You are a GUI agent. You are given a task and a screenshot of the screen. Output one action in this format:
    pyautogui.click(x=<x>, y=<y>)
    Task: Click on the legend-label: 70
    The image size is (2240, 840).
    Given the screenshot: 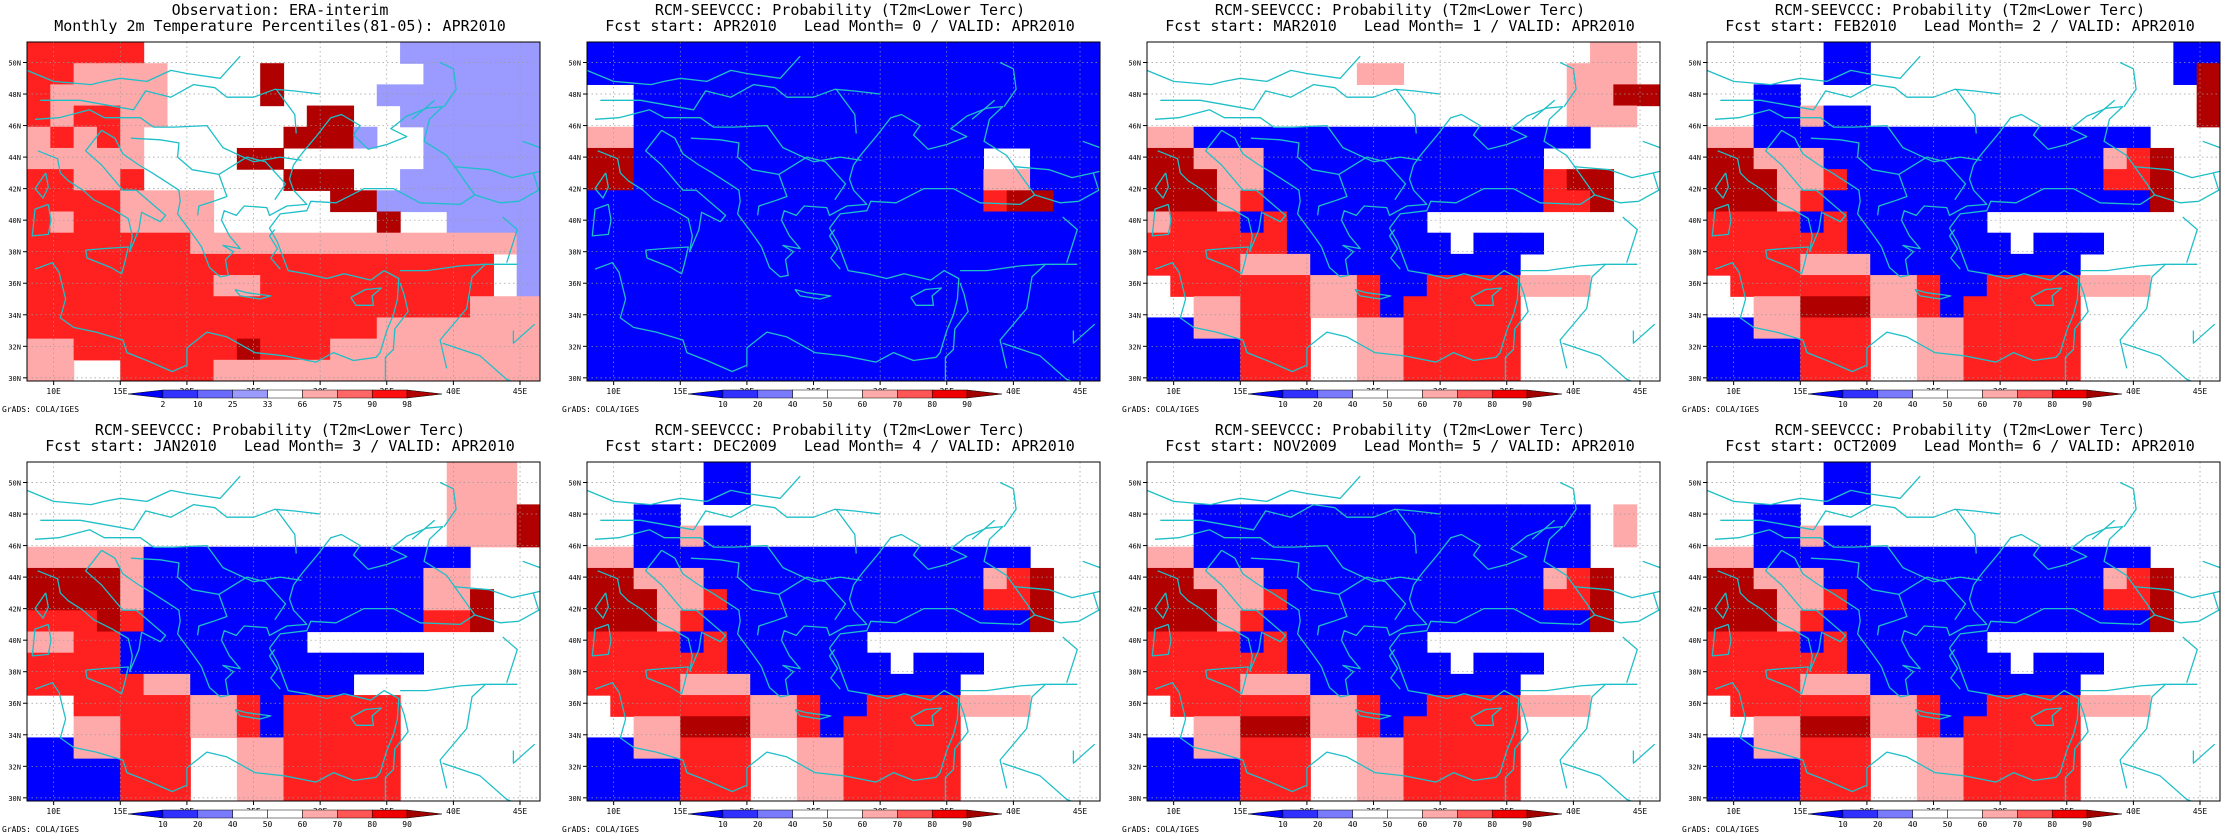 What is the action you would take?
    pyautogui.click(x=1458, y=404)
    